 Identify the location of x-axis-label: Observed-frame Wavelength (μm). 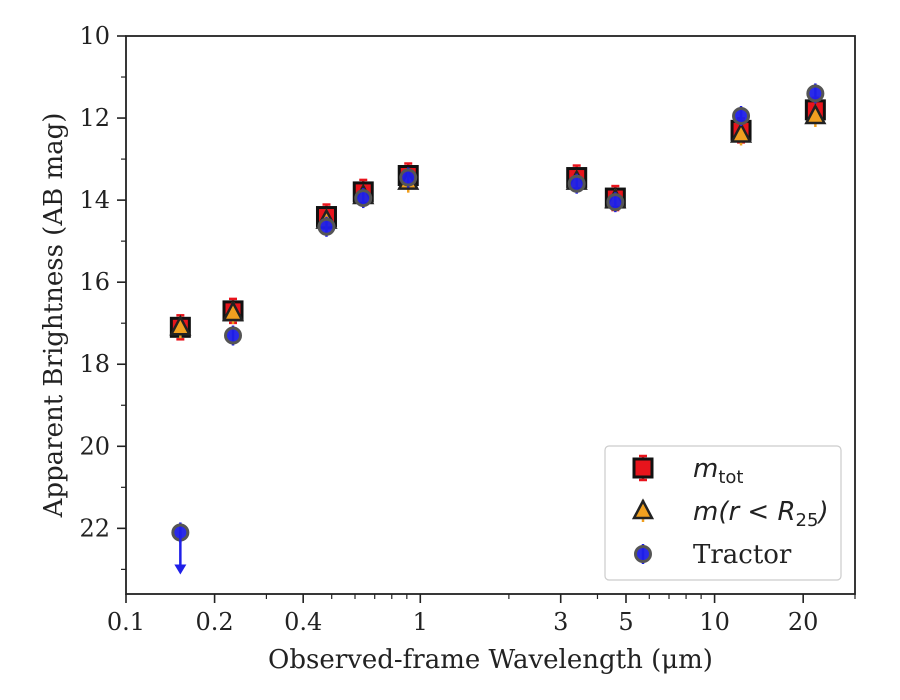
(490, 660).